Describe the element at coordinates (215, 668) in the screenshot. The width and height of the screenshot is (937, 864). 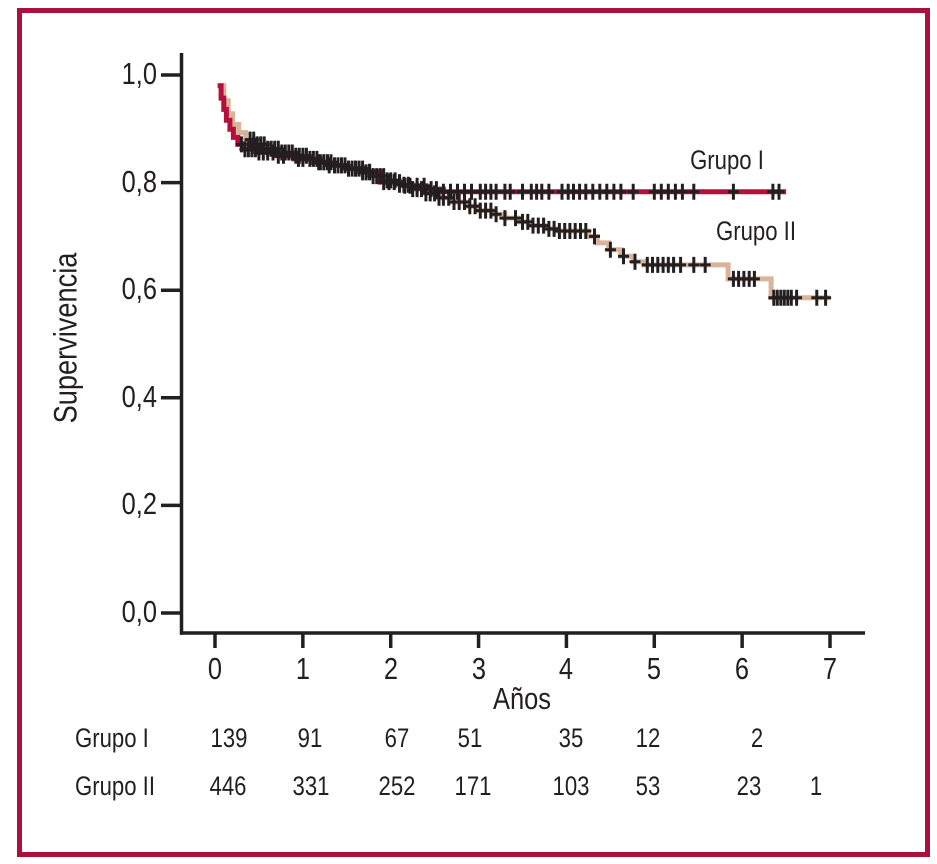
I see `x-tick-label: 0` at that location.